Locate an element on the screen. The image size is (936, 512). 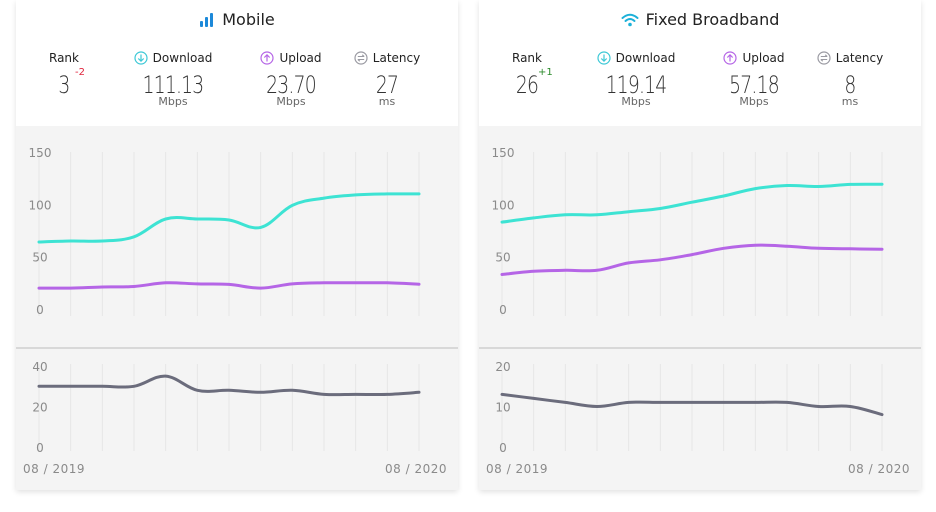
latency-value: 27 is located at coordinates (387, 85).